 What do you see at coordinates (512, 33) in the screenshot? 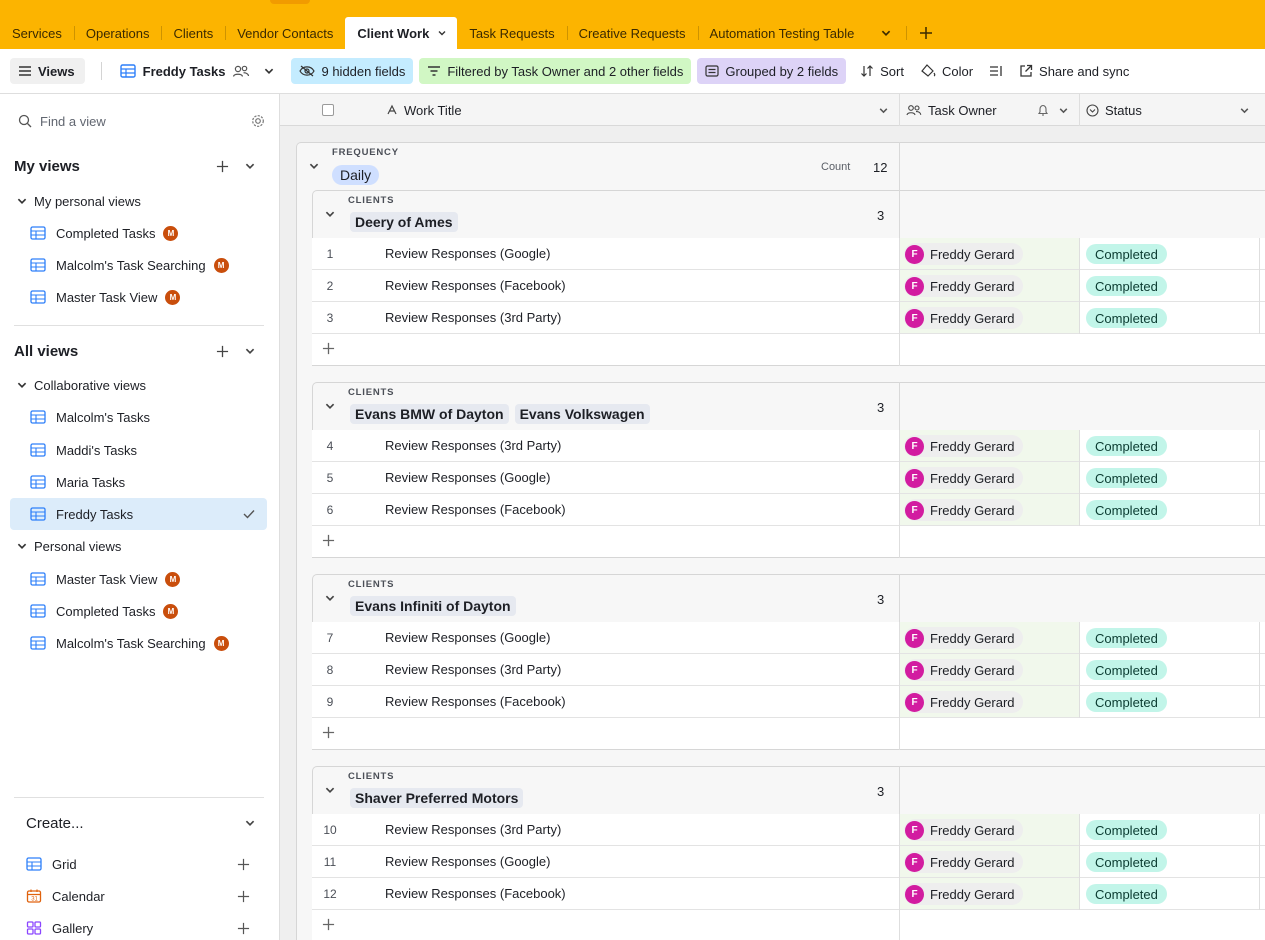
I see `tab-task-requests: Task Requests` at bounding box center [512, 33].